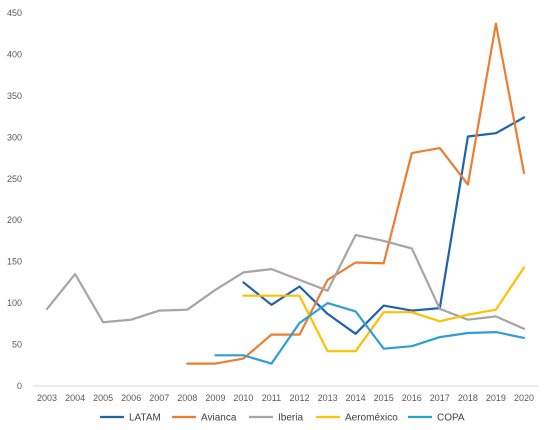 Image resolution: width=550 pixels, height=430 pixels. Describe the element at coordinates (436, 418) in the screenshot. I see `legend-item: COPA` at that location.